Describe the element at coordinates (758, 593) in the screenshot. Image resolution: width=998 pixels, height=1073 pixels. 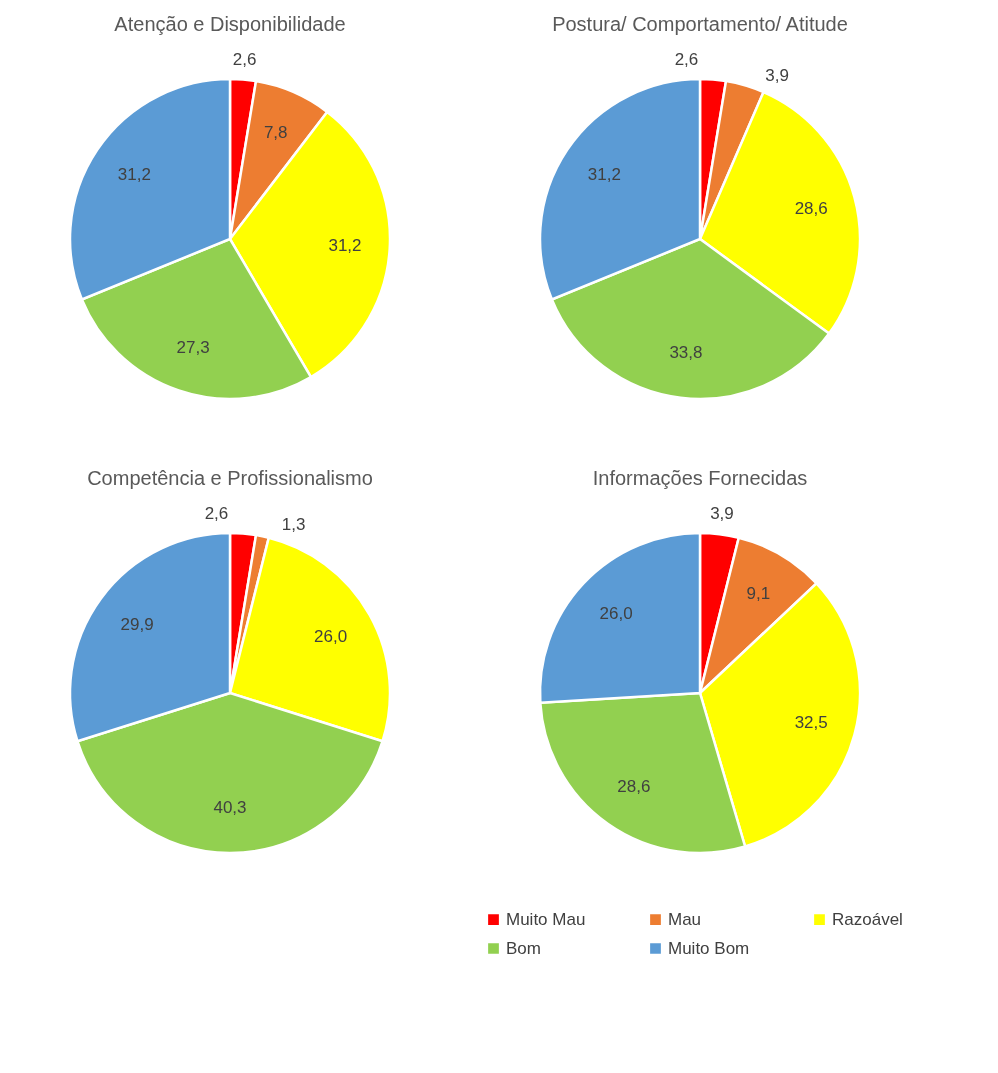
I see `data-label: 9,1` at that location.